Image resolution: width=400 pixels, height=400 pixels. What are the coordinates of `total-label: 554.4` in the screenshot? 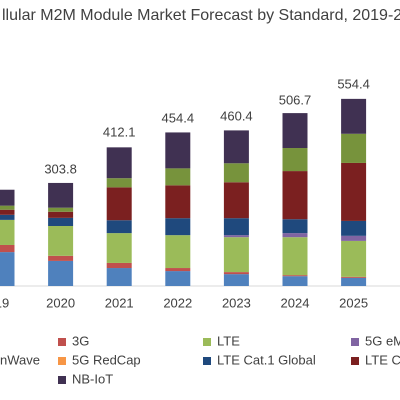 It's located at (353, 83).